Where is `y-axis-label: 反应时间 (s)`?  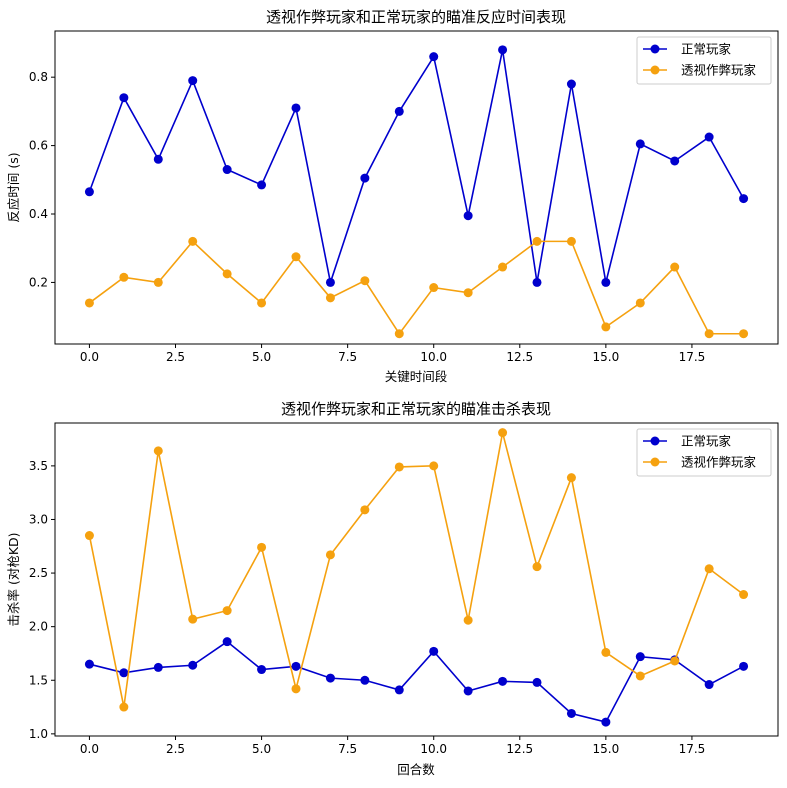 y-axis-label: 反应时间 (s) is located at coordinates (13, 187).